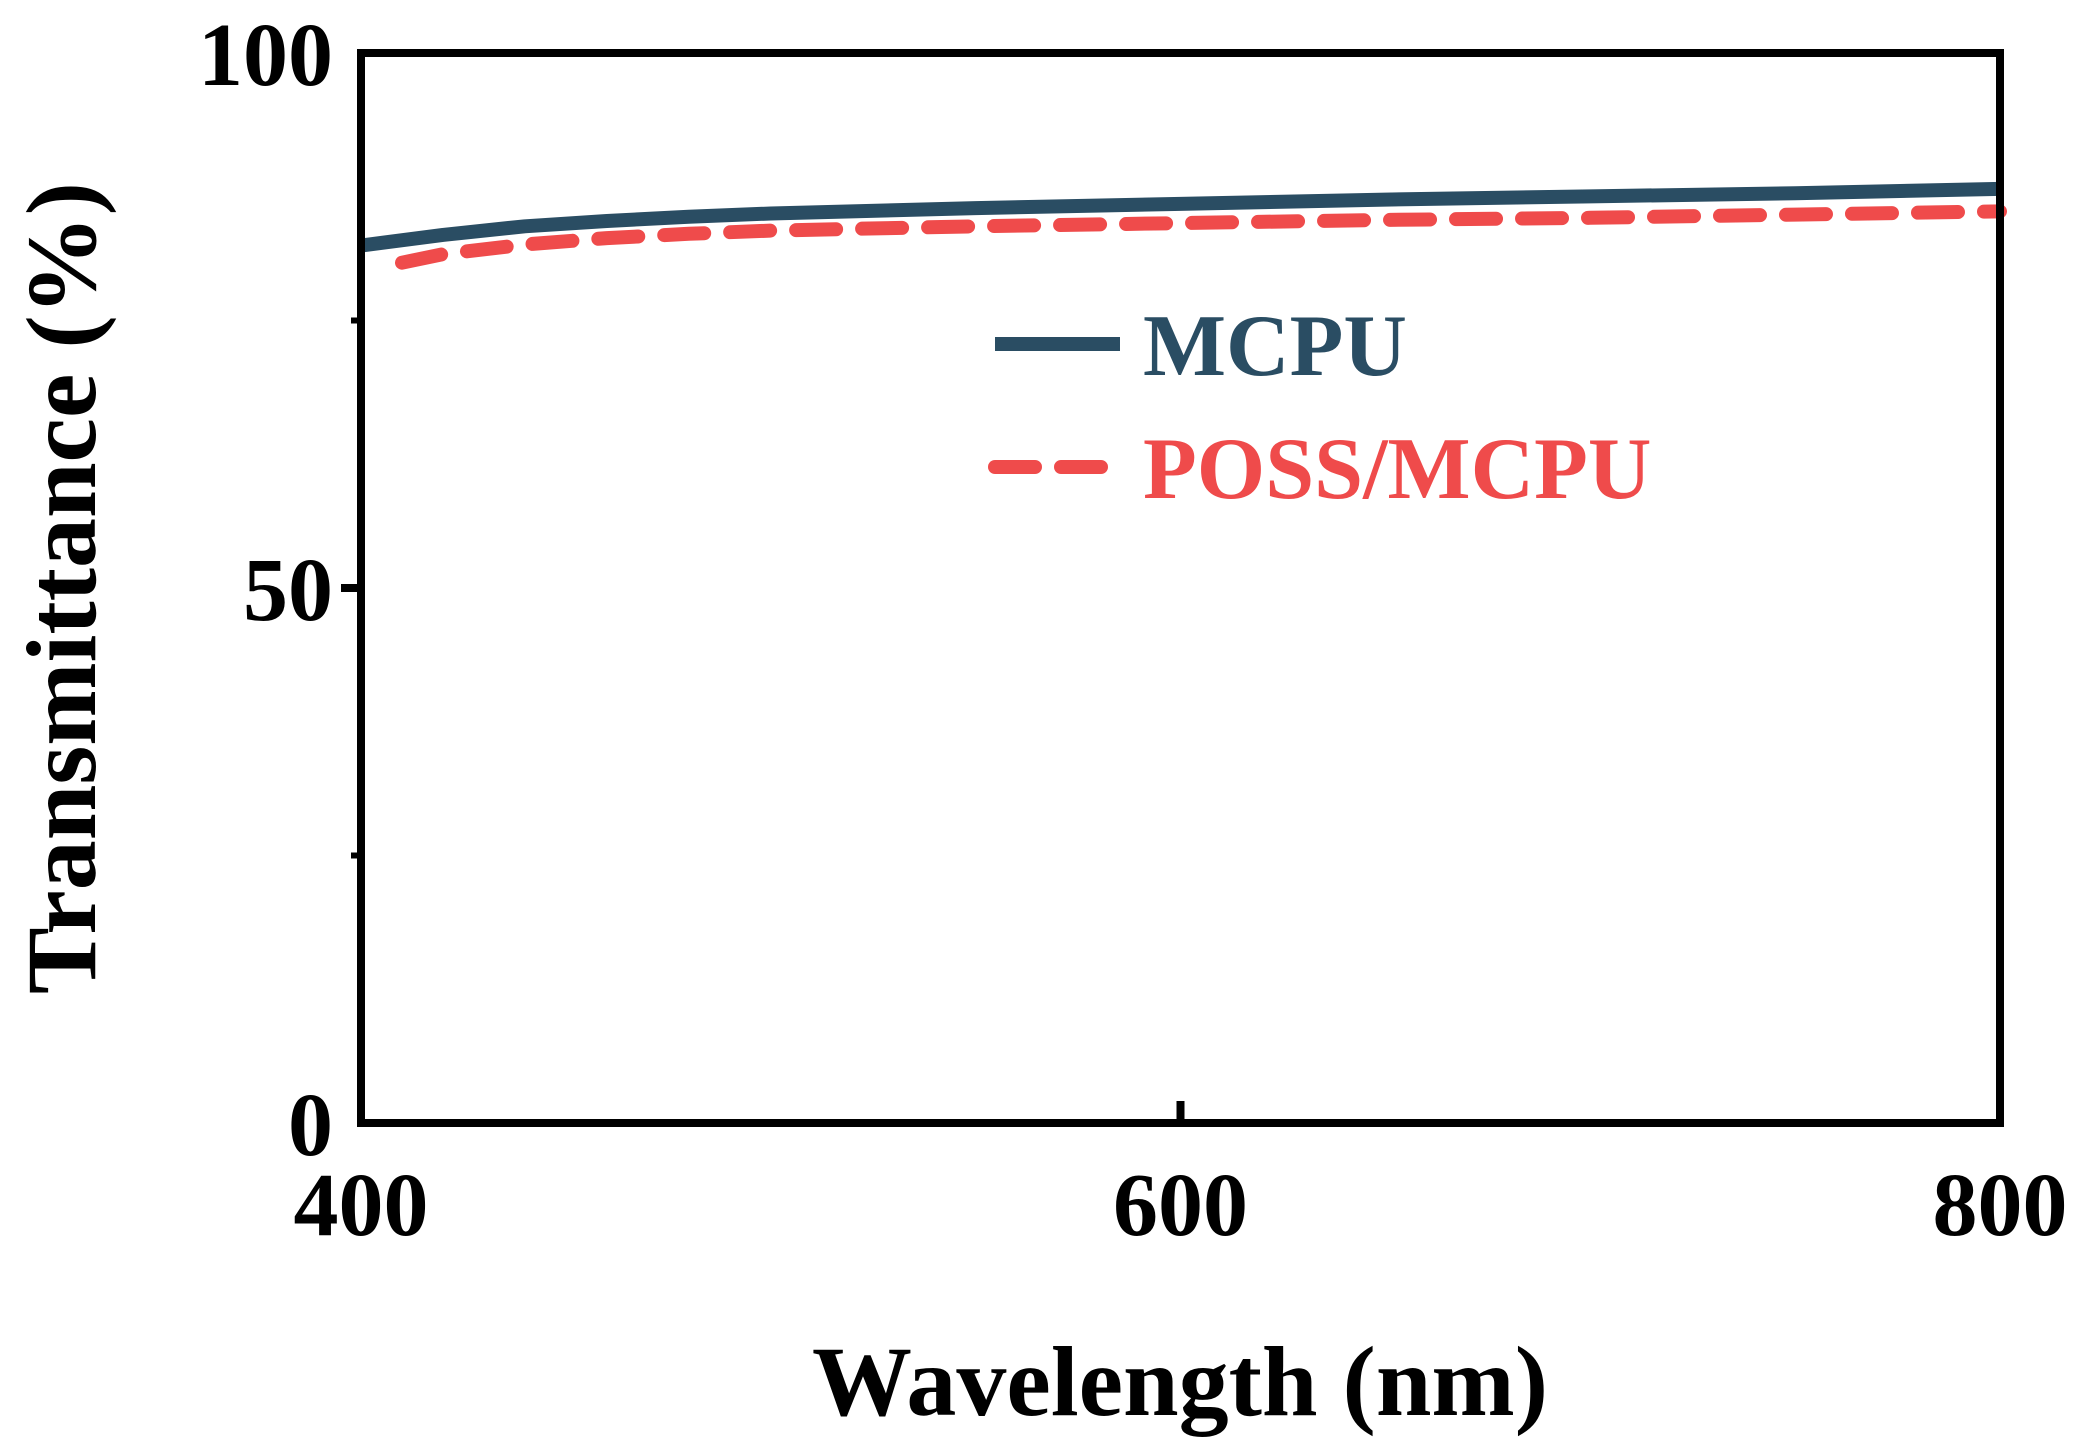 The width and height of the screenshot is (2085, 1450). I want to click on series-line-mcpu, so click(1180, 217).